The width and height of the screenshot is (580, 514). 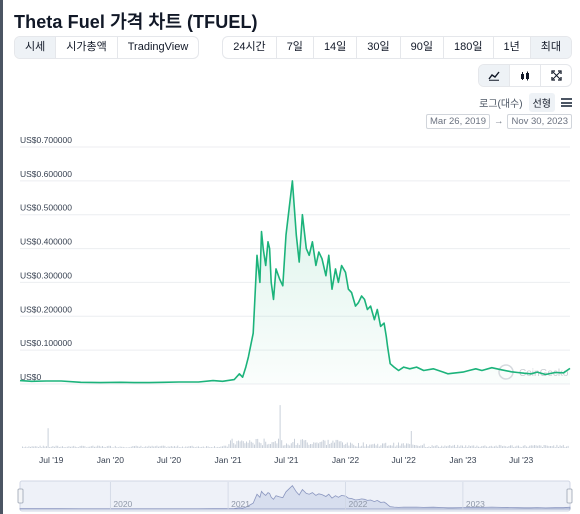 I want to click on navigator-year-label: 2021, so click(x=240, y=504).